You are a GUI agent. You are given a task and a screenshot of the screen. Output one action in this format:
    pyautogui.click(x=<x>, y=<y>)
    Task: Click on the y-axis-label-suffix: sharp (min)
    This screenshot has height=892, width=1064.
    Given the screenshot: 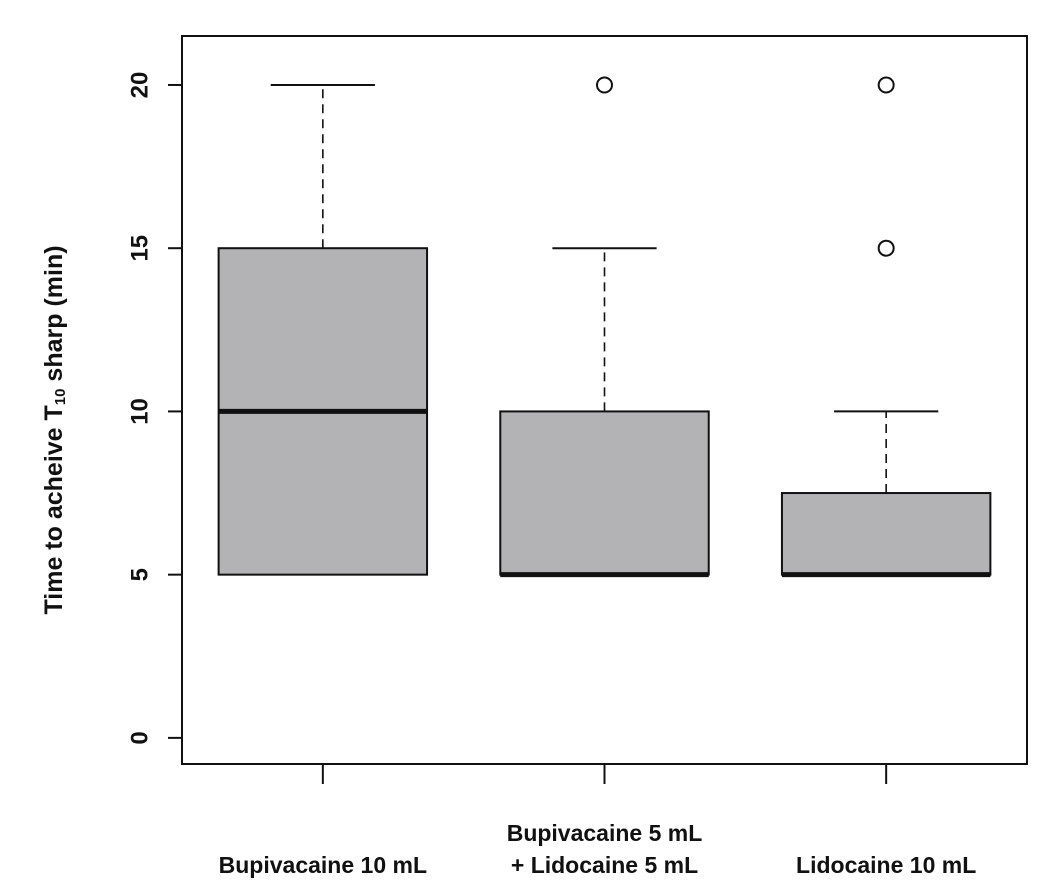 What is the action you would take?
    pyautogui.click(x=54, y=316)
    